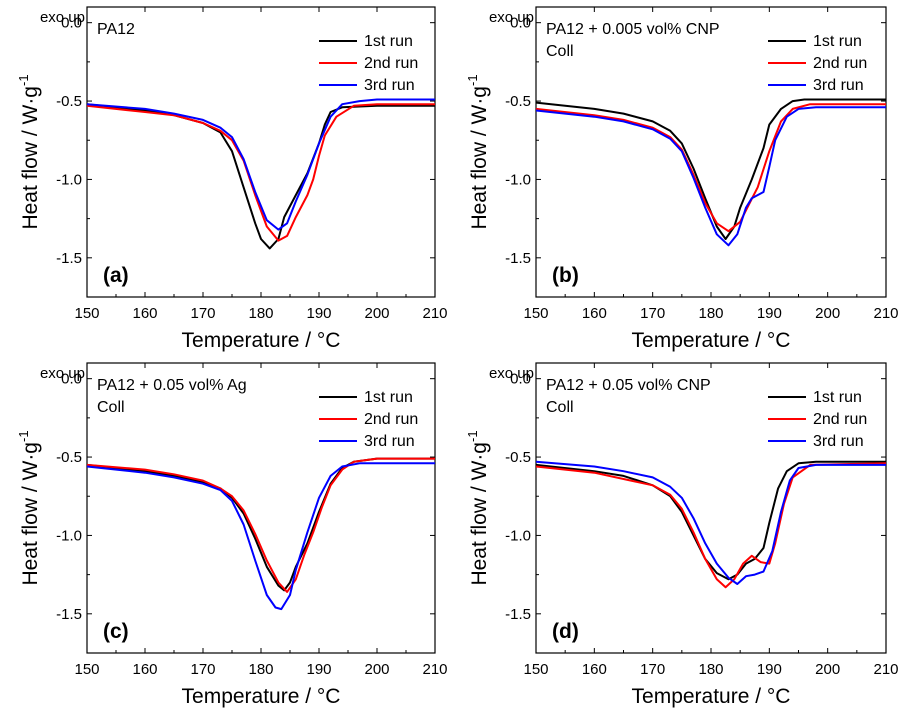  What do you see at coordinates (116, 29) in the screenshot?
I see `panel-title: PA12` at bounding box center [116, 29].